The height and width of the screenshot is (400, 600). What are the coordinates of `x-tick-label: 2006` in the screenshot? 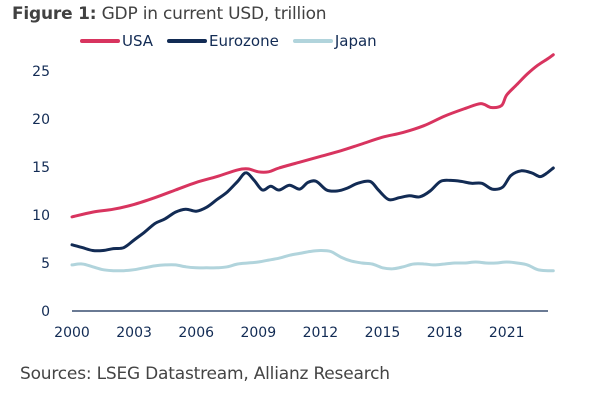 It's located at (196, 333).